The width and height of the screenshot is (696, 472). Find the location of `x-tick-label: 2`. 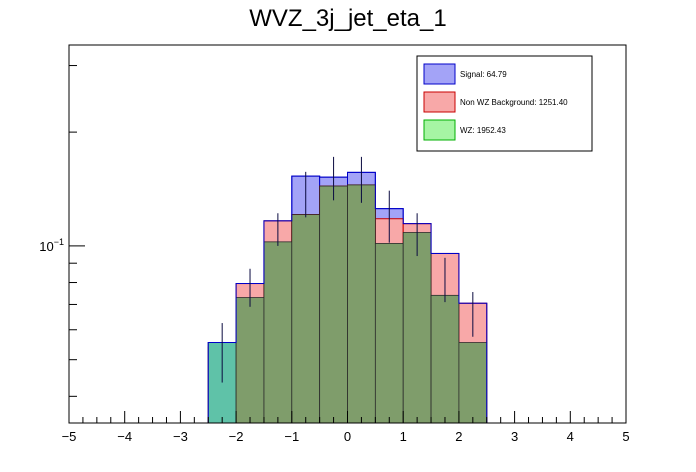

x-tick-label: 2 is located at coordinates (458, 436).